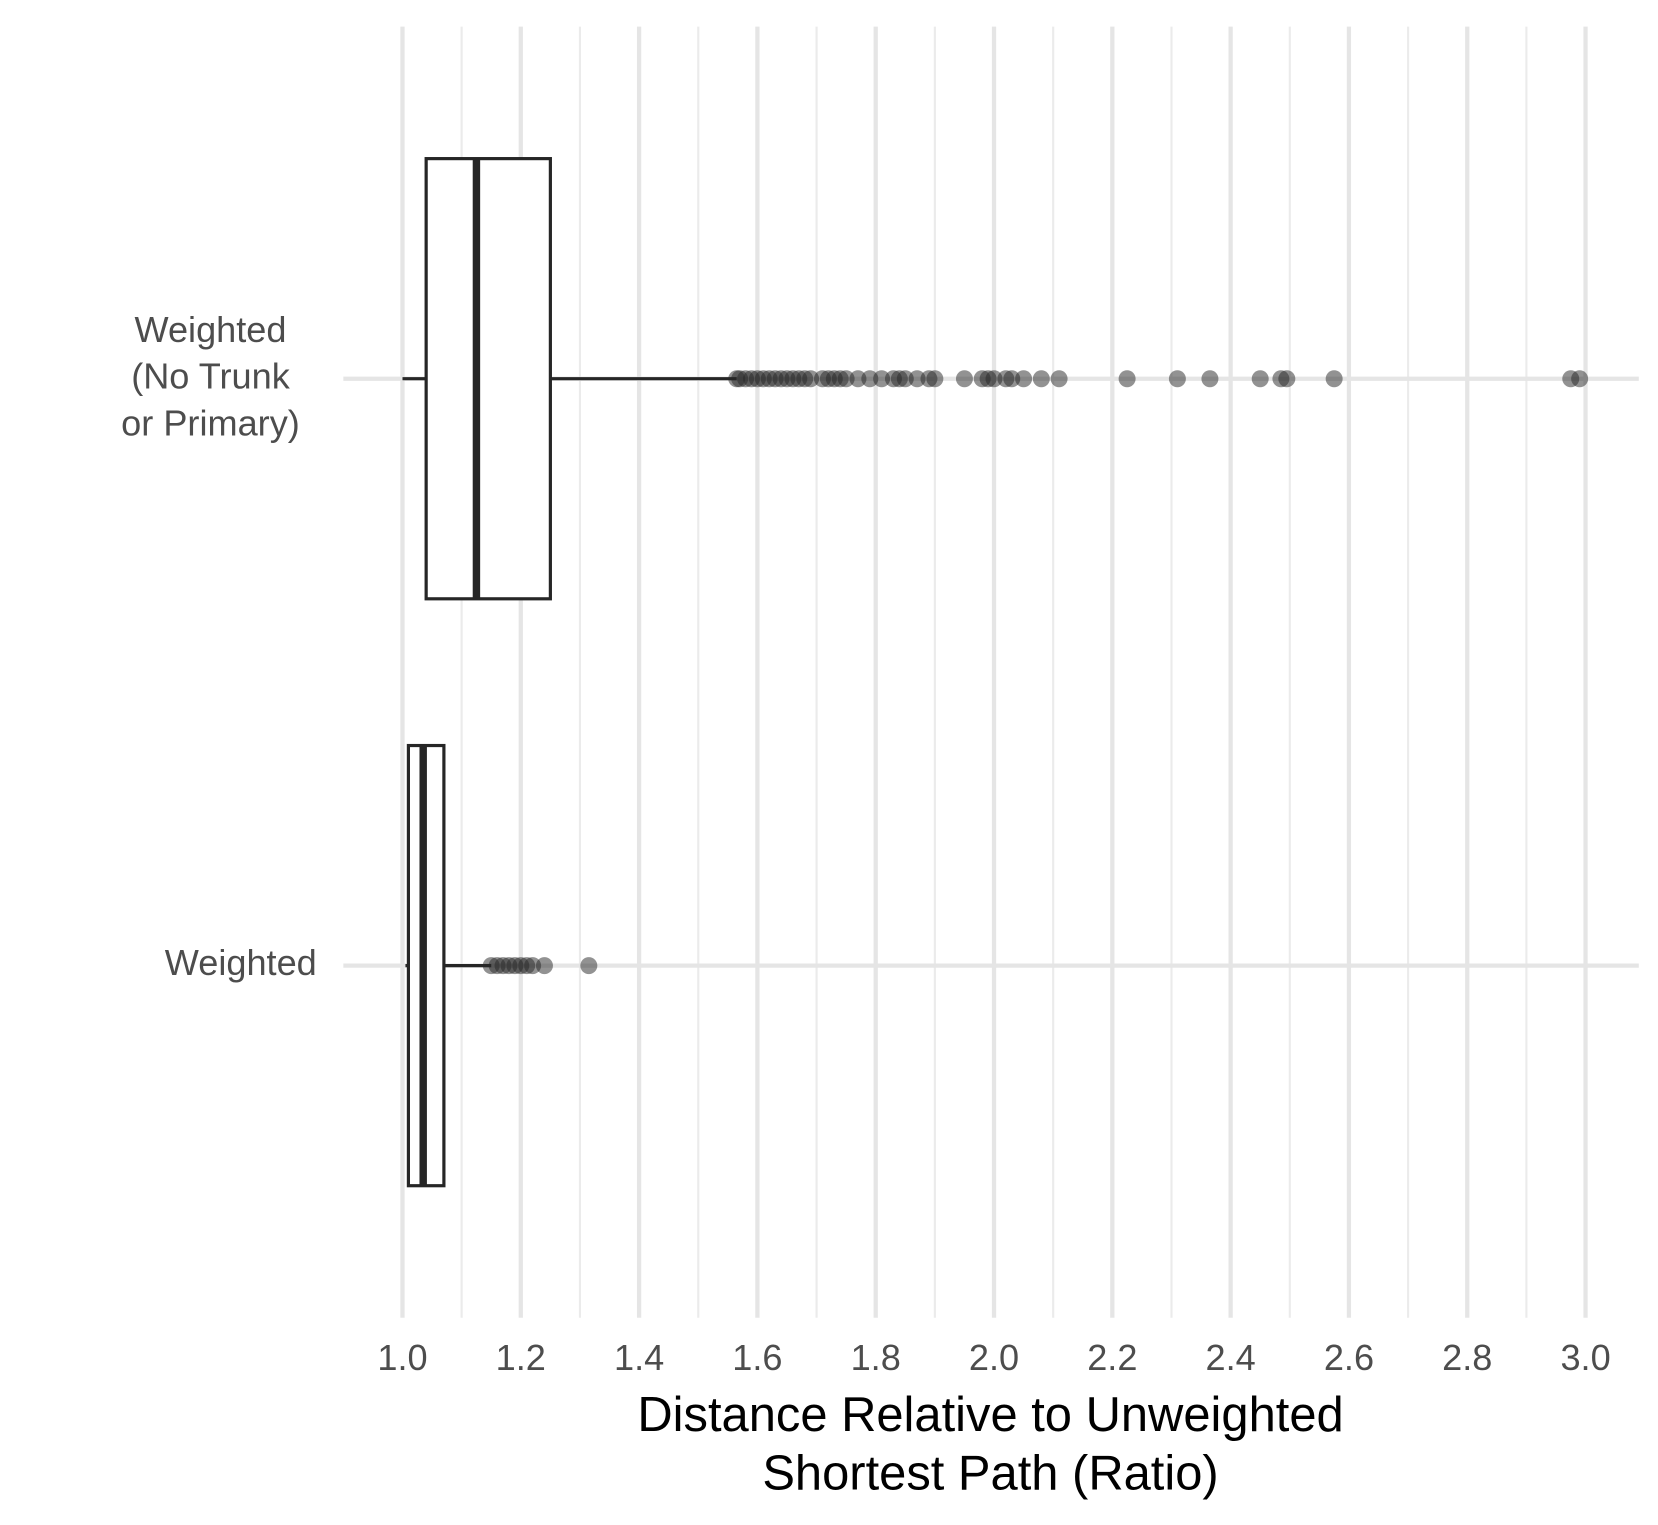  What do you see at coordinates (488, 379) in the screenshot?
I see `box` at bounding box center [488, 379].